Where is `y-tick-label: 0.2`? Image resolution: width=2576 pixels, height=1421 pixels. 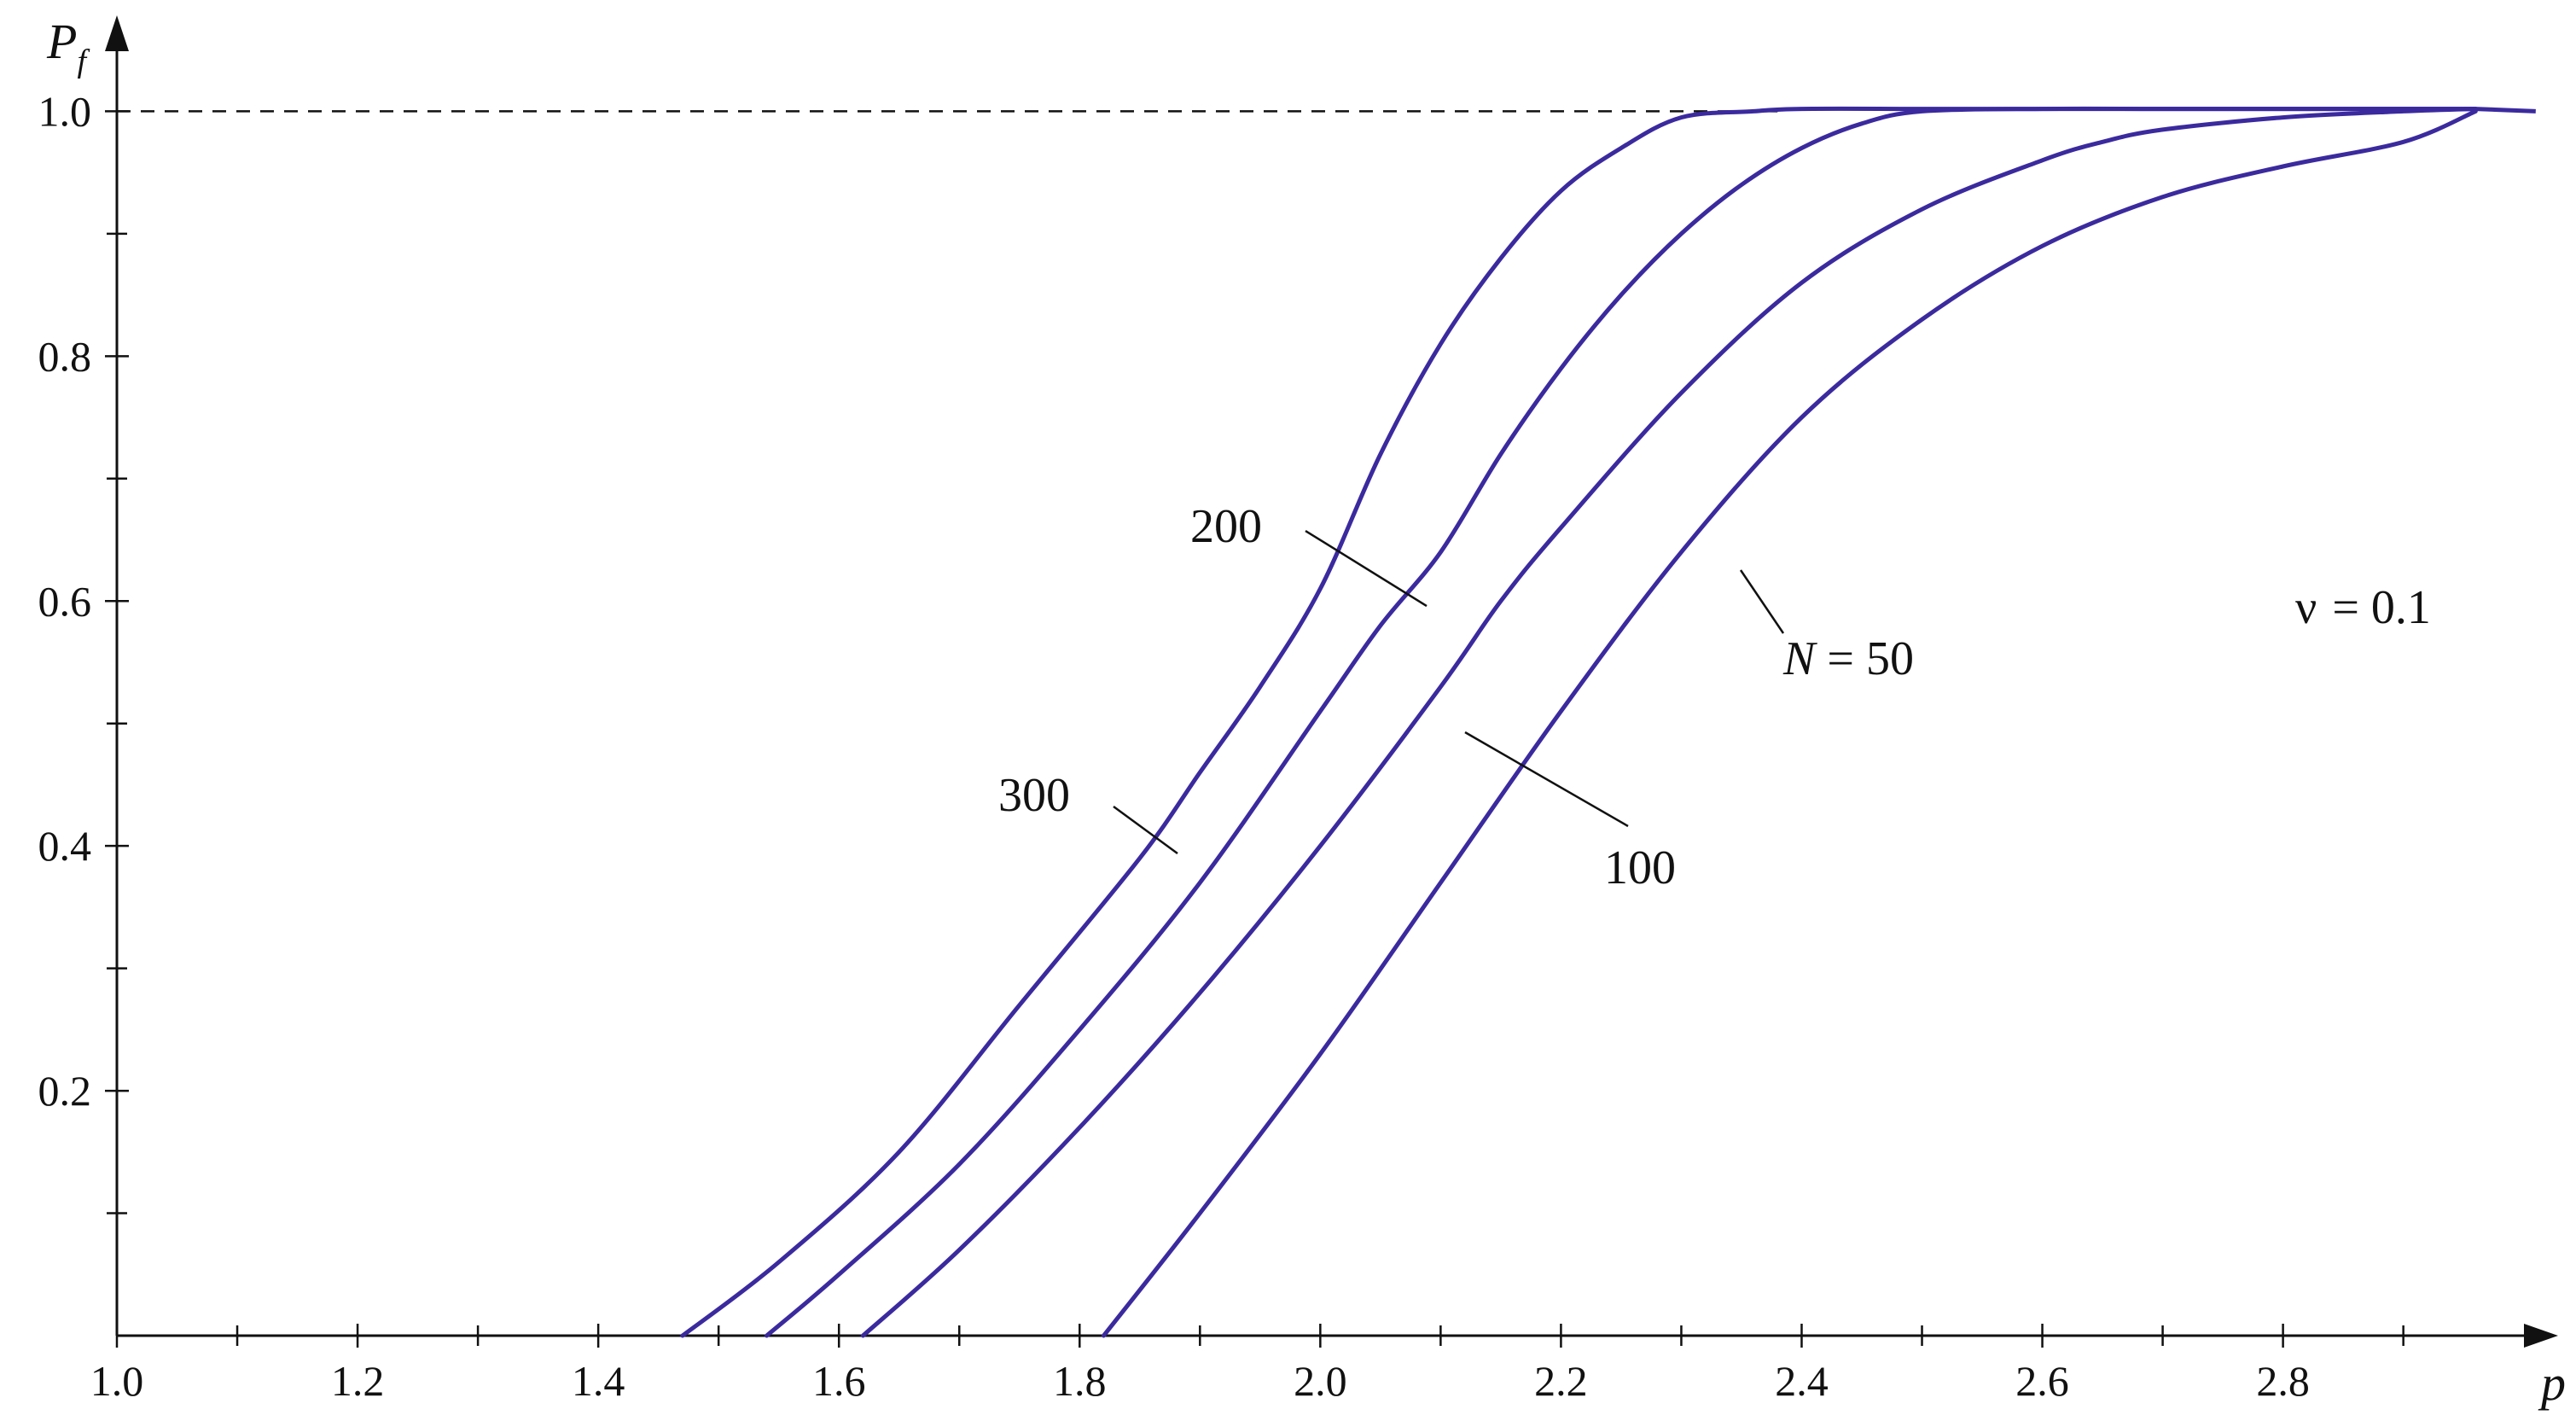 y-tick-label: 0.2 is located at coordinates (65, 1091).